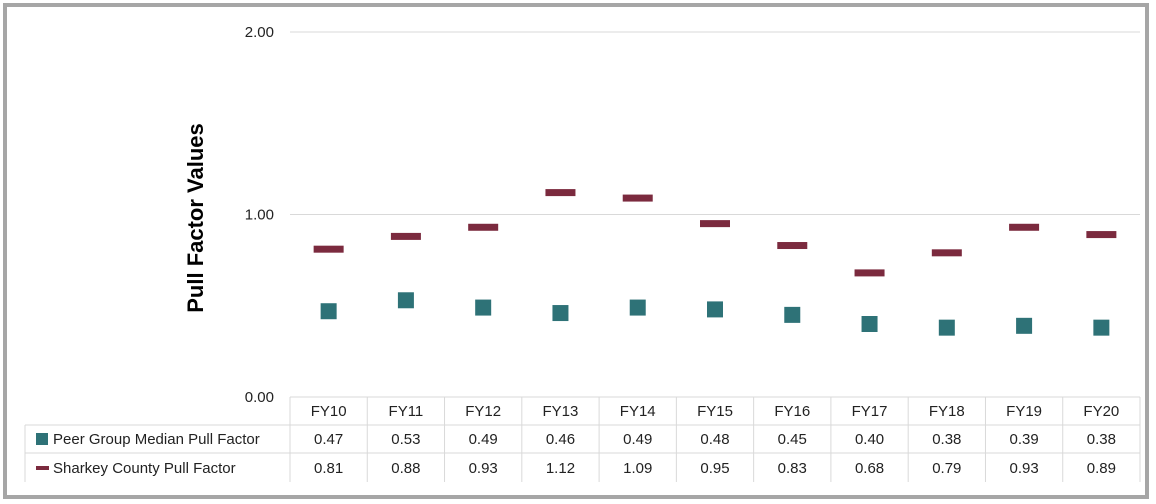  What do you see at coordinates (869, 468) in the screenshot?
I see `data-table-value: 0.68` at bounding box center [869, 468].